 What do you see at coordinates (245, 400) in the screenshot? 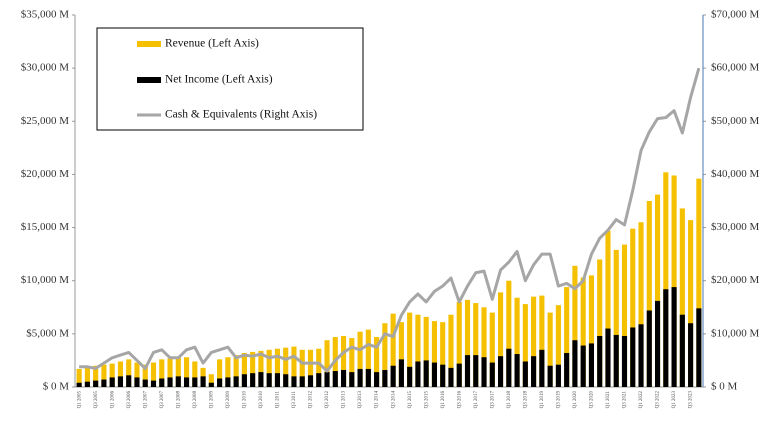
I see `x-tick-label: Q1 2010` at bounding box center [245, 400].